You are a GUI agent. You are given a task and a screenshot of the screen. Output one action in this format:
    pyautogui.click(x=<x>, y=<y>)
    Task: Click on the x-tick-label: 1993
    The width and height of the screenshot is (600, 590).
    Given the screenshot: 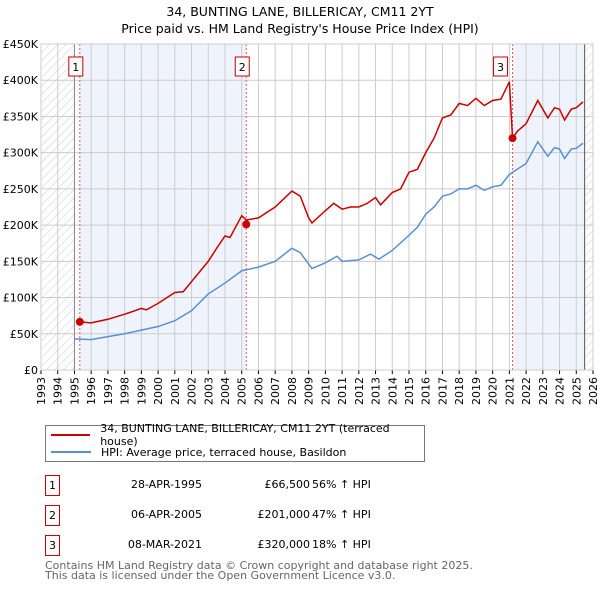 What is the action you would take?
    pyautogui.click(x=41, y=391)
    